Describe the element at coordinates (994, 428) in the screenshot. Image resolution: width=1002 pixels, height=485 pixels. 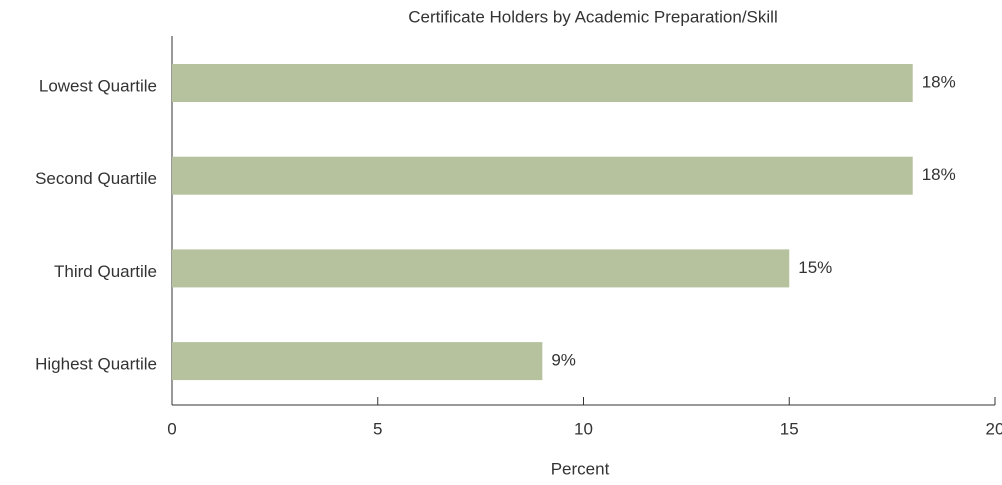
I see `x-tick-label: 20` at that location.